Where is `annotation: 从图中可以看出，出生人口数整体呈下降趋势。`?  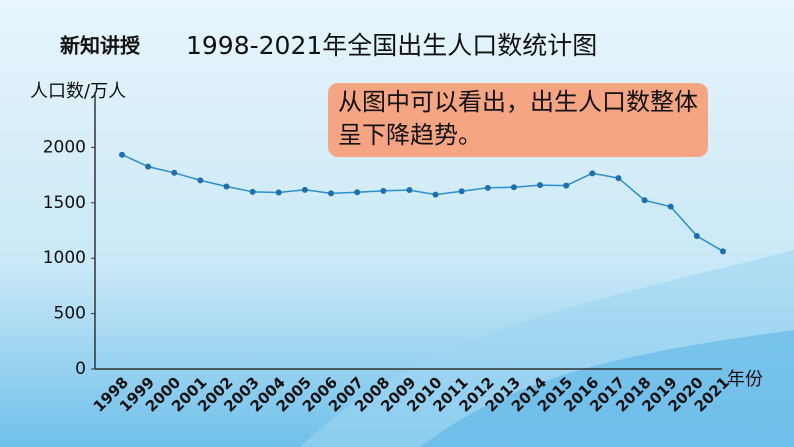 annotation: 从图中可以看出，出生人口数整体呈下降趋势。 is located at coordinates (518, 118).